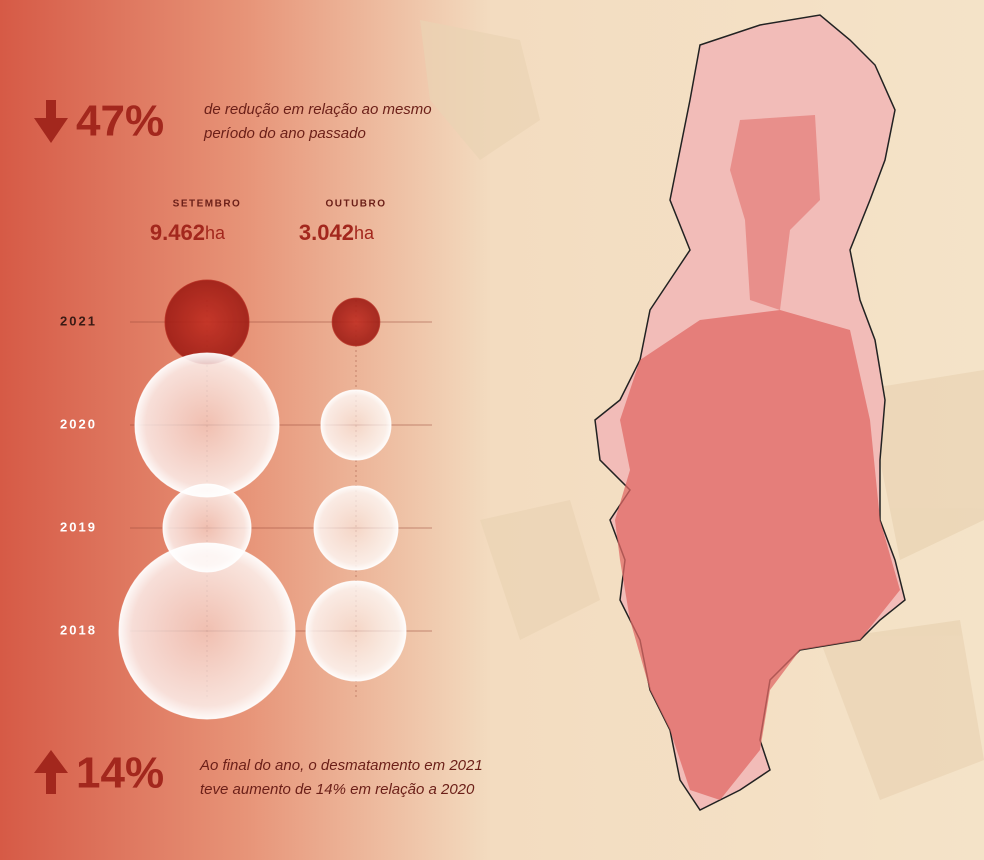 The image size is (984, 860). What do you see at coordinates (51, 121) in the screenshot?
I see `arrow-down` at bounding box center [51, 121].